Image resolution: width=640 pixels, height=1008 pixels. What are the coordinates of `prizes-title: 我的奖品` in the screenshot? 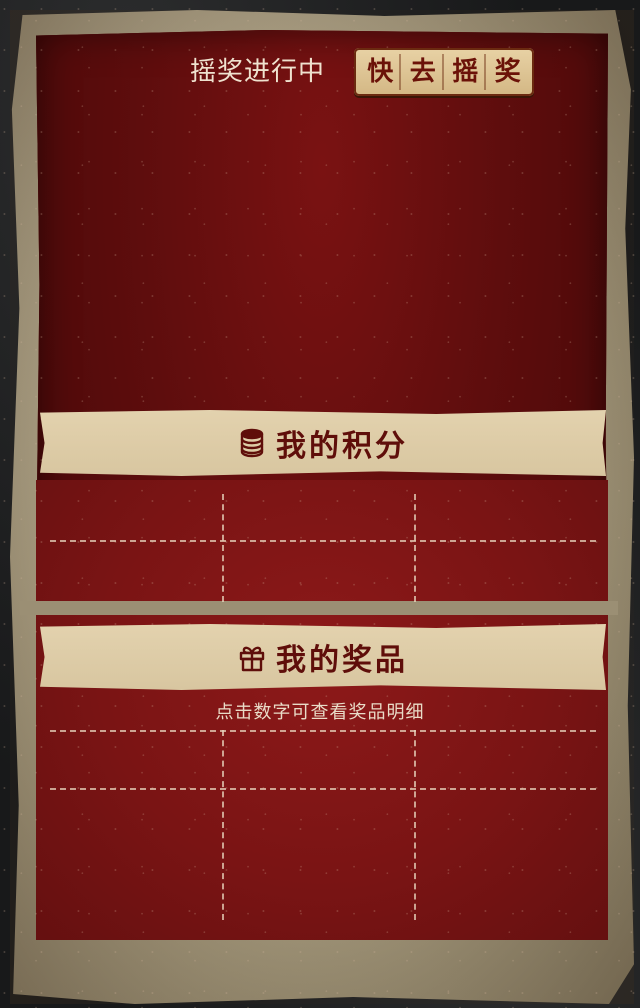 It's located at (342, 660).